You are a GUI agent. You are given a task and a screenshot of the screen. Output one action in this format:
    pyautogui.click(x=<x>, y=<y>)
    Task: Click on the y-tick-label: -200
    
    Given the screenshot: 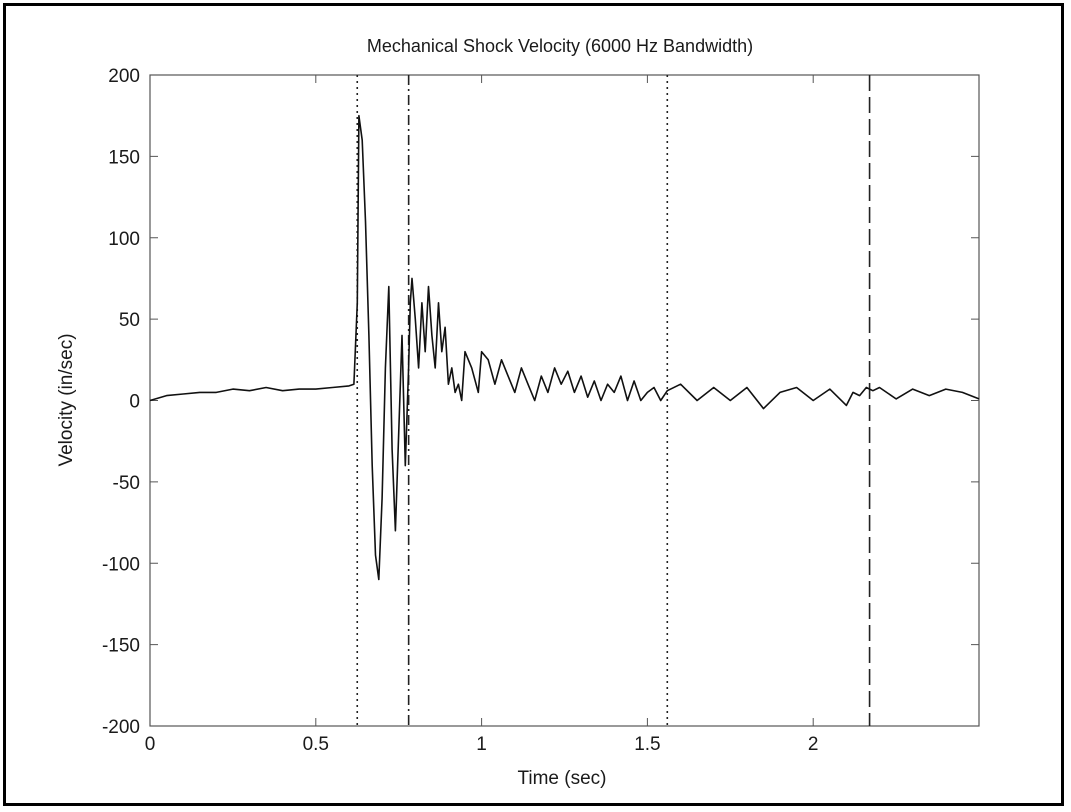 What is the action you would take?
    pyautogui.click(x=121, y=727)
    